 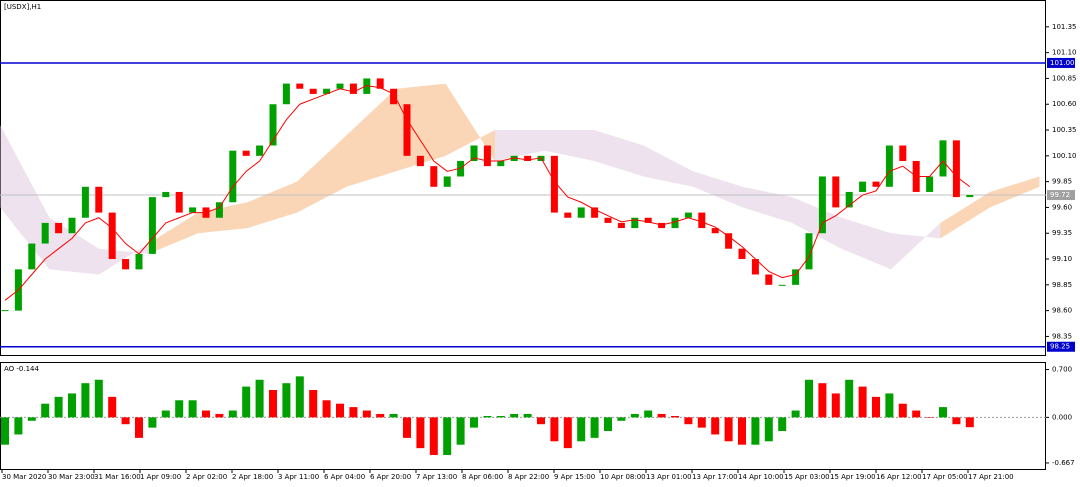 I want to click on y-tick-label: 101.10, so click(x=1064, y=53).